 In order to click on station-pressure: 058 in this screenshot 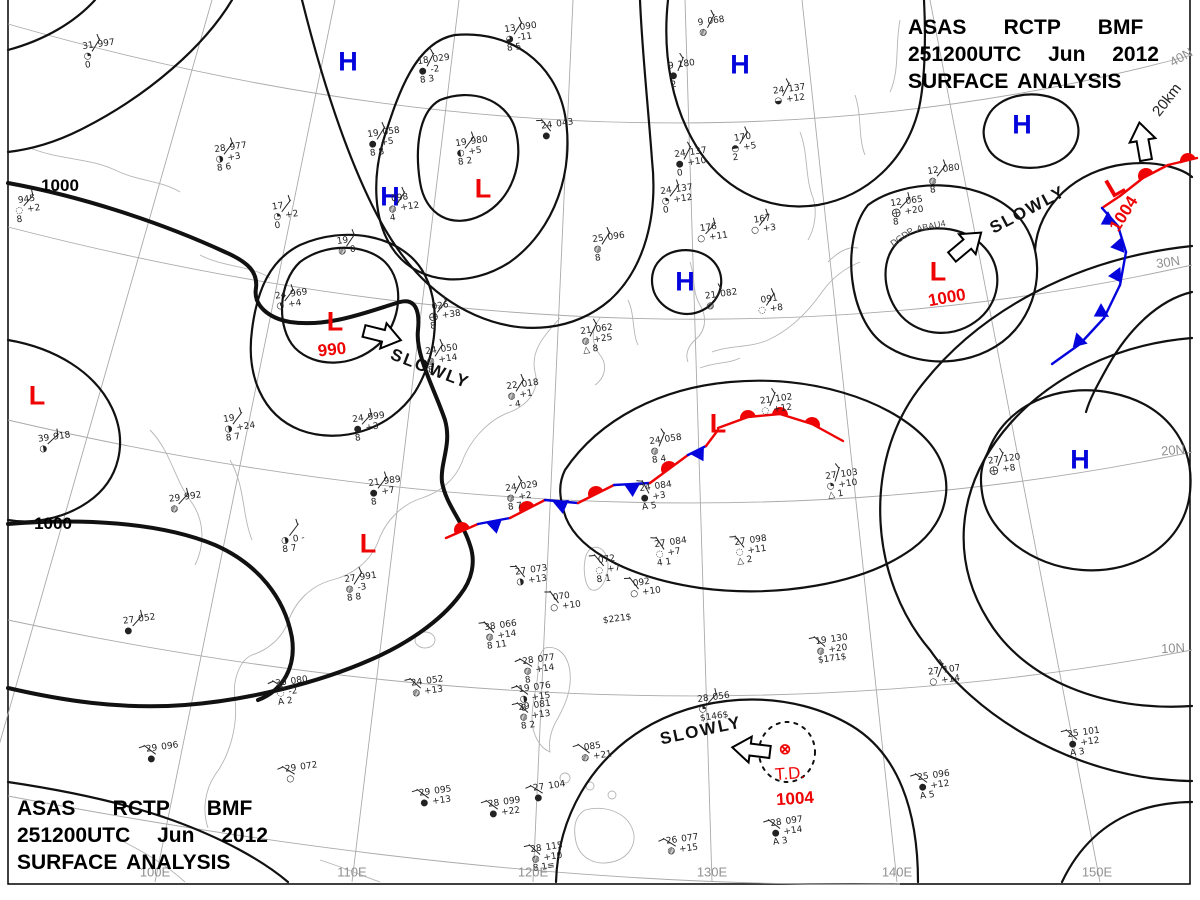, I will do `click(673, 438)`.